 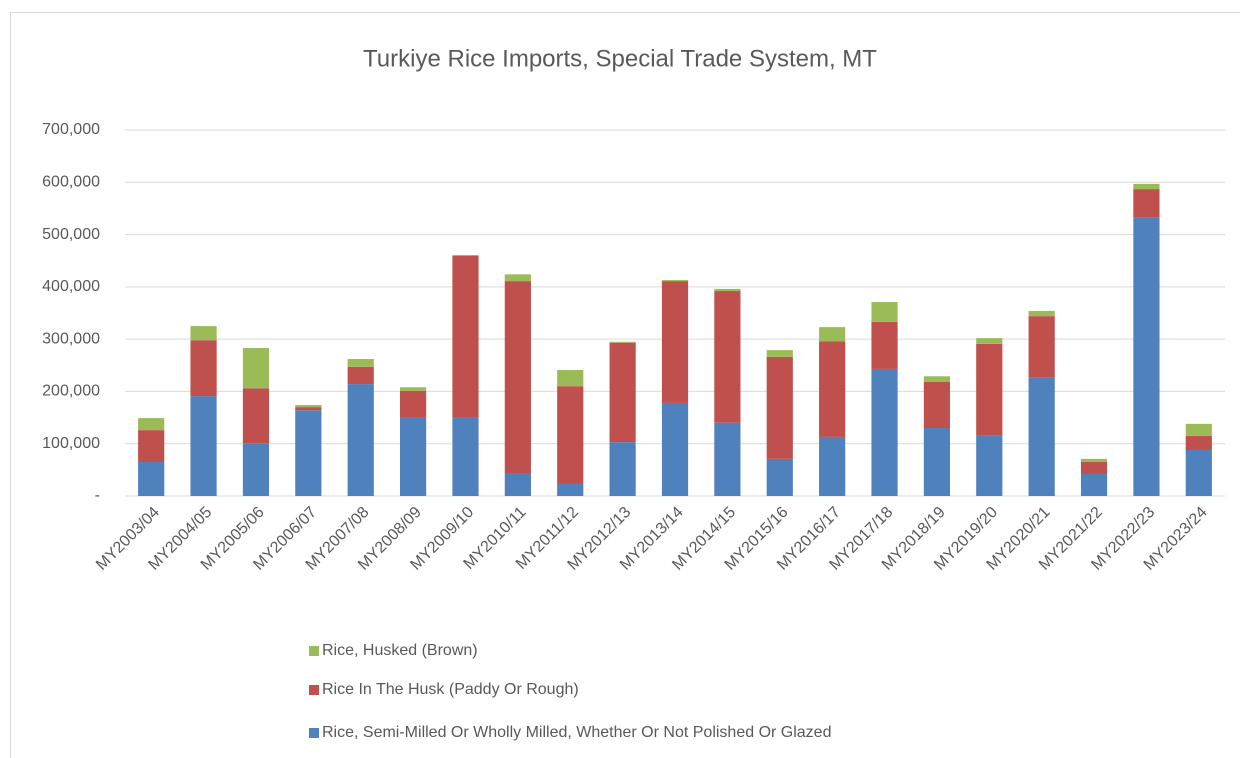 What do you see at coordinates (71, 391) in the screenshot?
I see `y-tick-label: 200,000` at bounding box center [71, 391].